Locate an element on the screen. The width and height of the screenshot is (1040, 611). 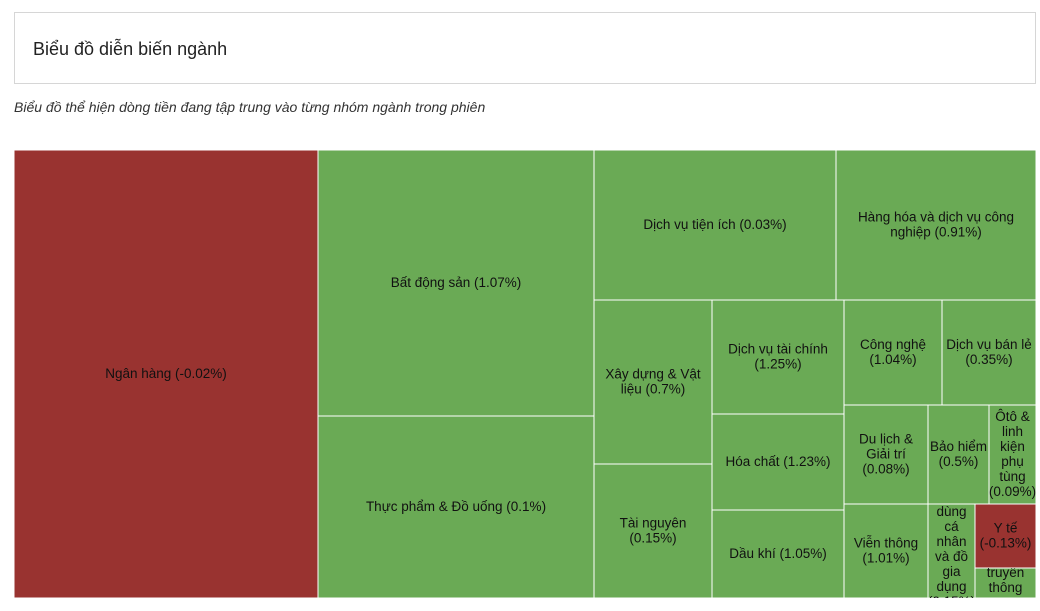
treemap-tile-label: Hóa chất (1.23%) is located at coordinates (777, 461).